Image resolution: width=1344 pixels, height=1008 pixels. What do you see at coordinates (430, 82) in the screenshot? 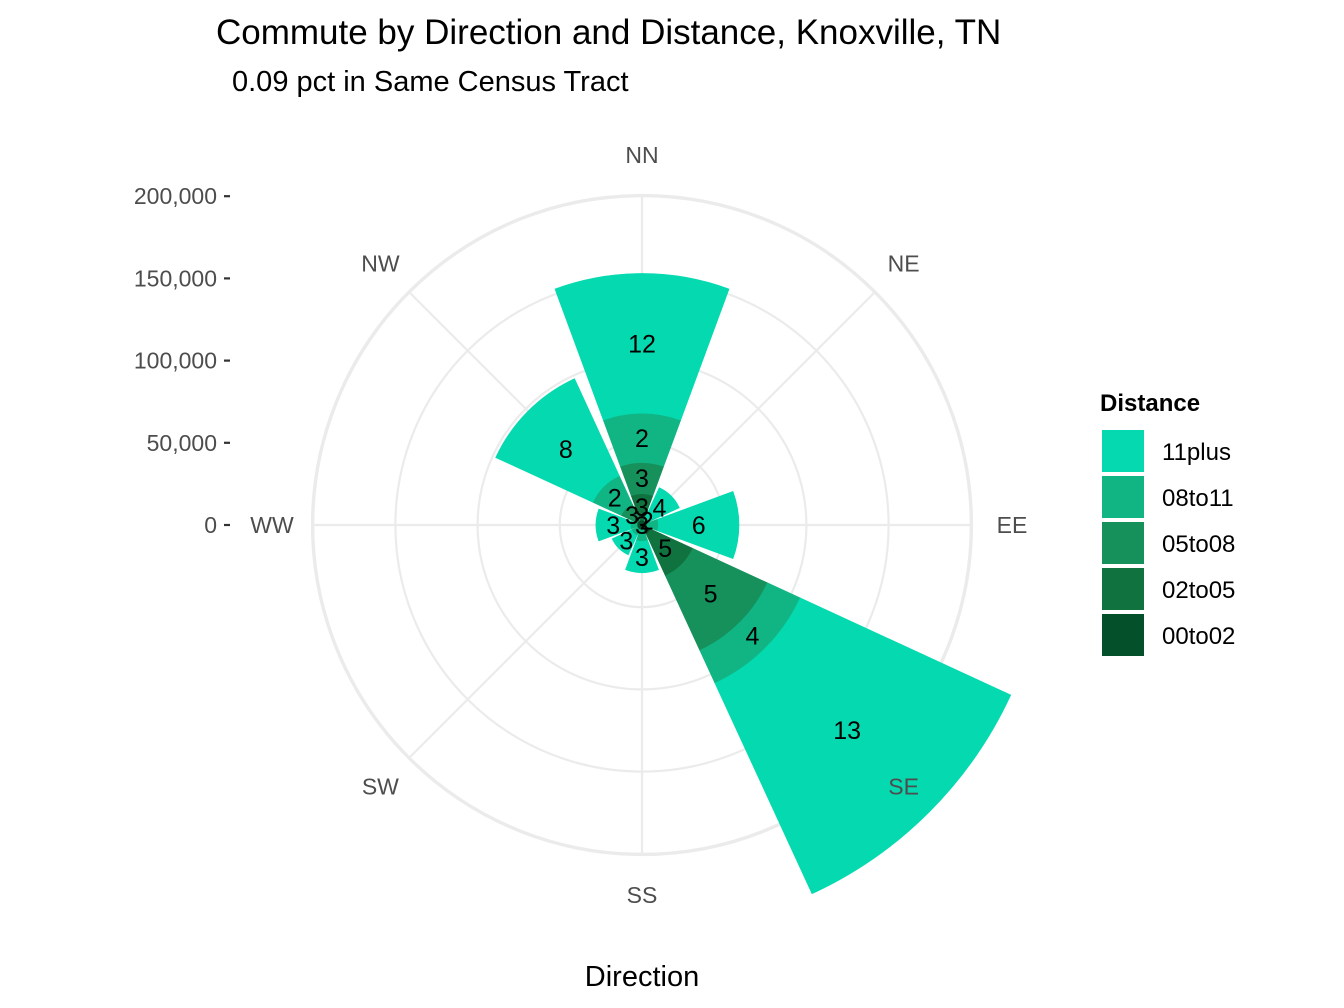
I see `chart-subtitle: 0.09 pct in Same Census Tract` at bounding box center [430, 82].